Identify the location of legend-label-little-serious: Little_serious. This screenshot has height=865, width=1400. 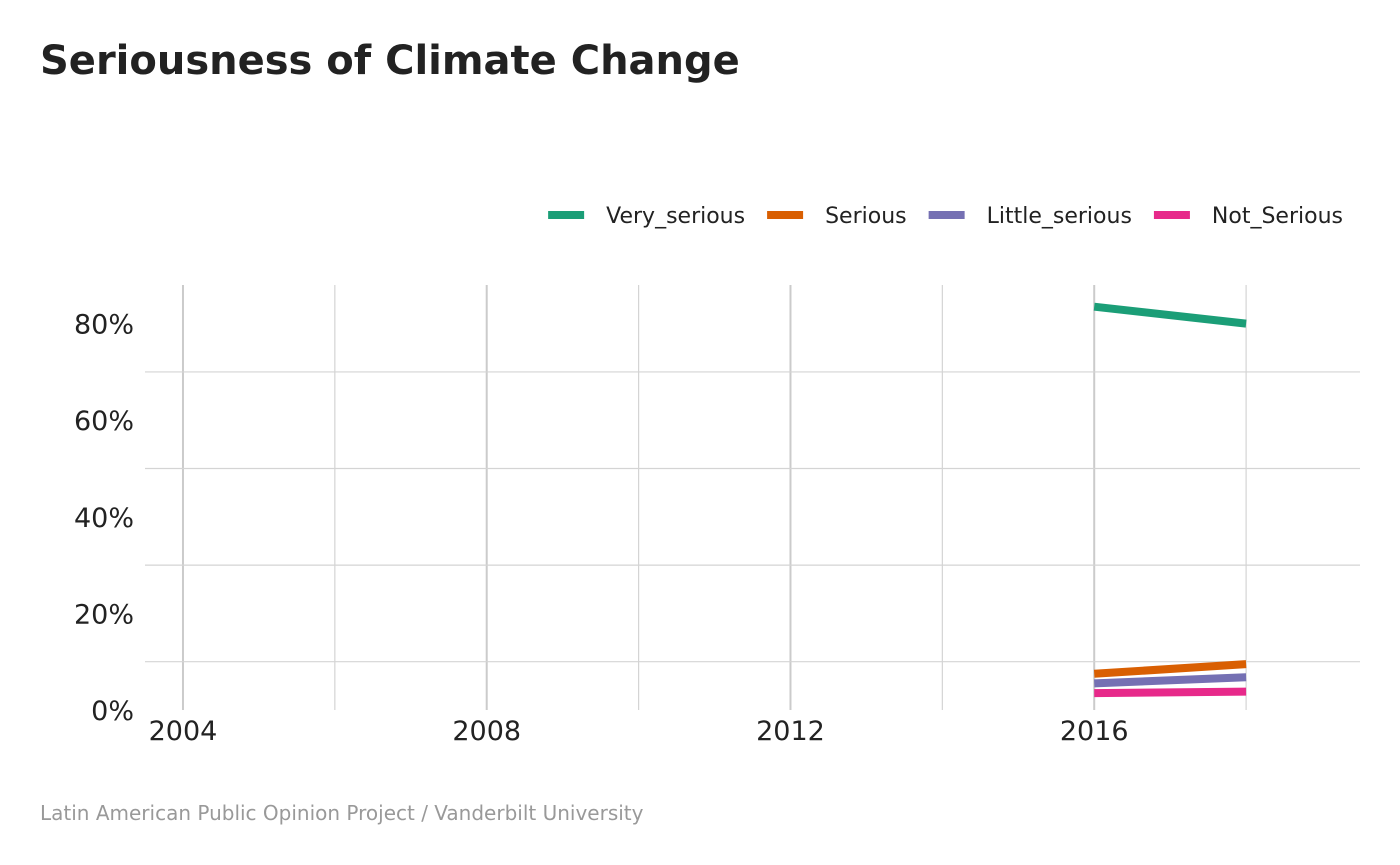
(1059, 216).